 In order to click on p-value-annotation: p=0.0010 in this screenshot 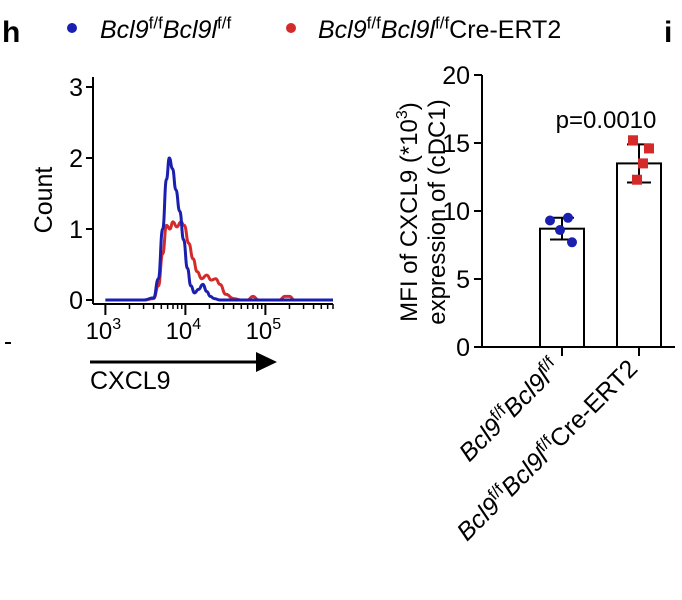, I will do `click(606, 120)`.